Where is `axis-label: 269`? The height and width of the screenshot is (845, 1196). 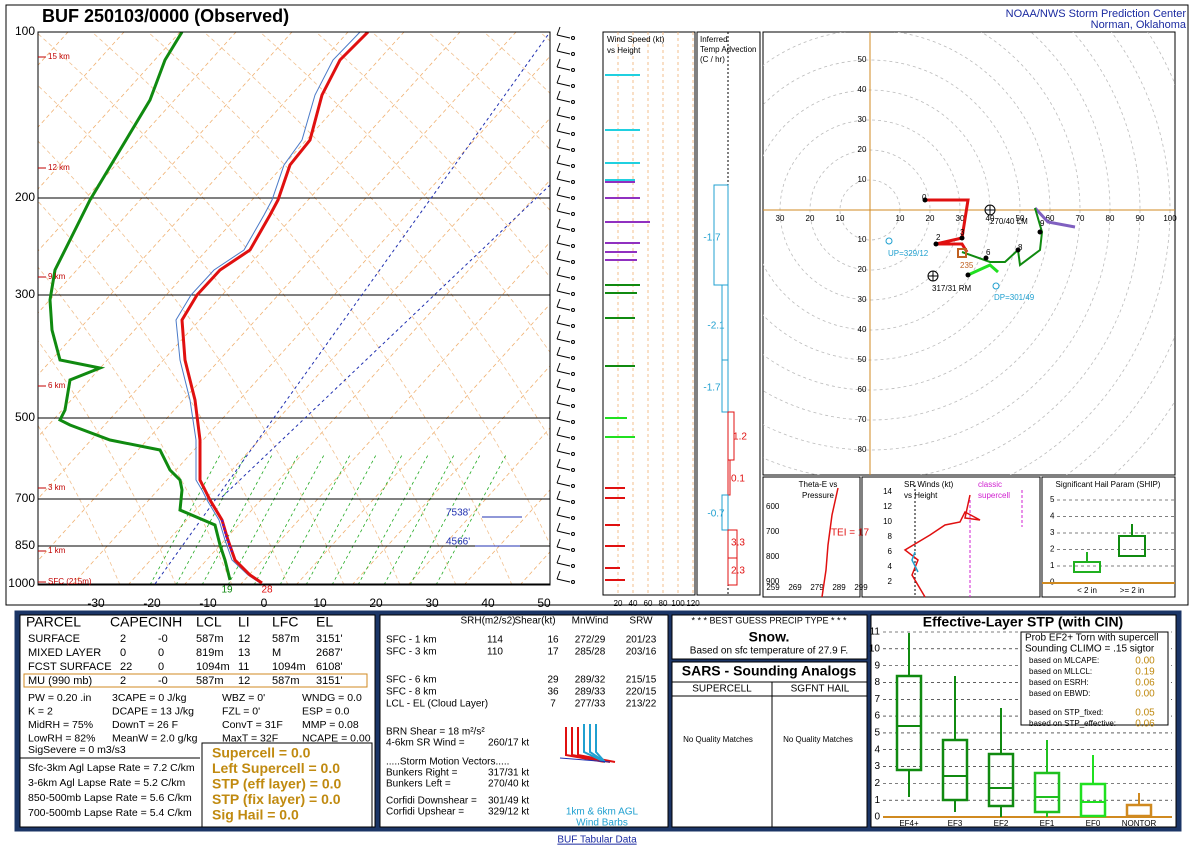
axis-label: 269 is located at coordinates (795, 587).